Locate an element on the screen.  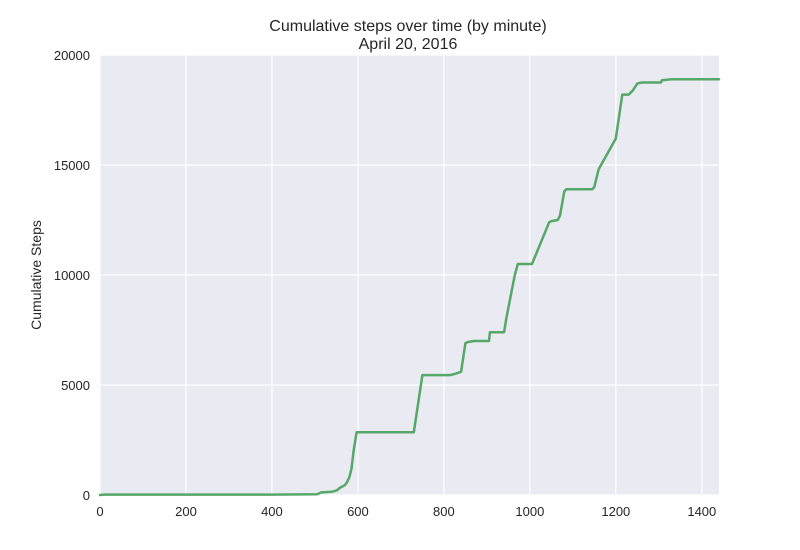
y-tick-labels: 0 5000 10000 15000 20000 is located at coordinates (72, 275).